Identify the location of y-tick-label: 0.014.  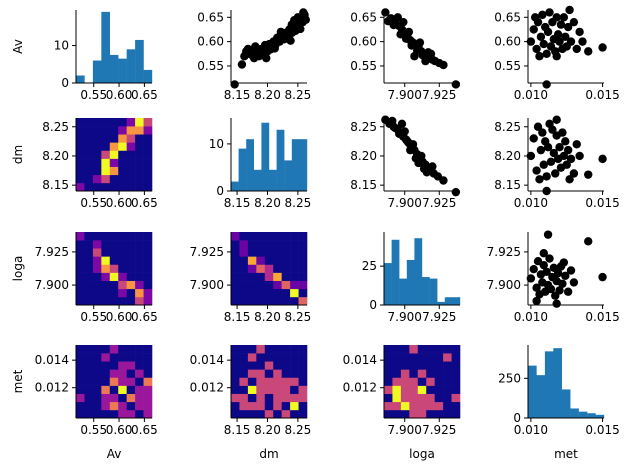
(207, 360).